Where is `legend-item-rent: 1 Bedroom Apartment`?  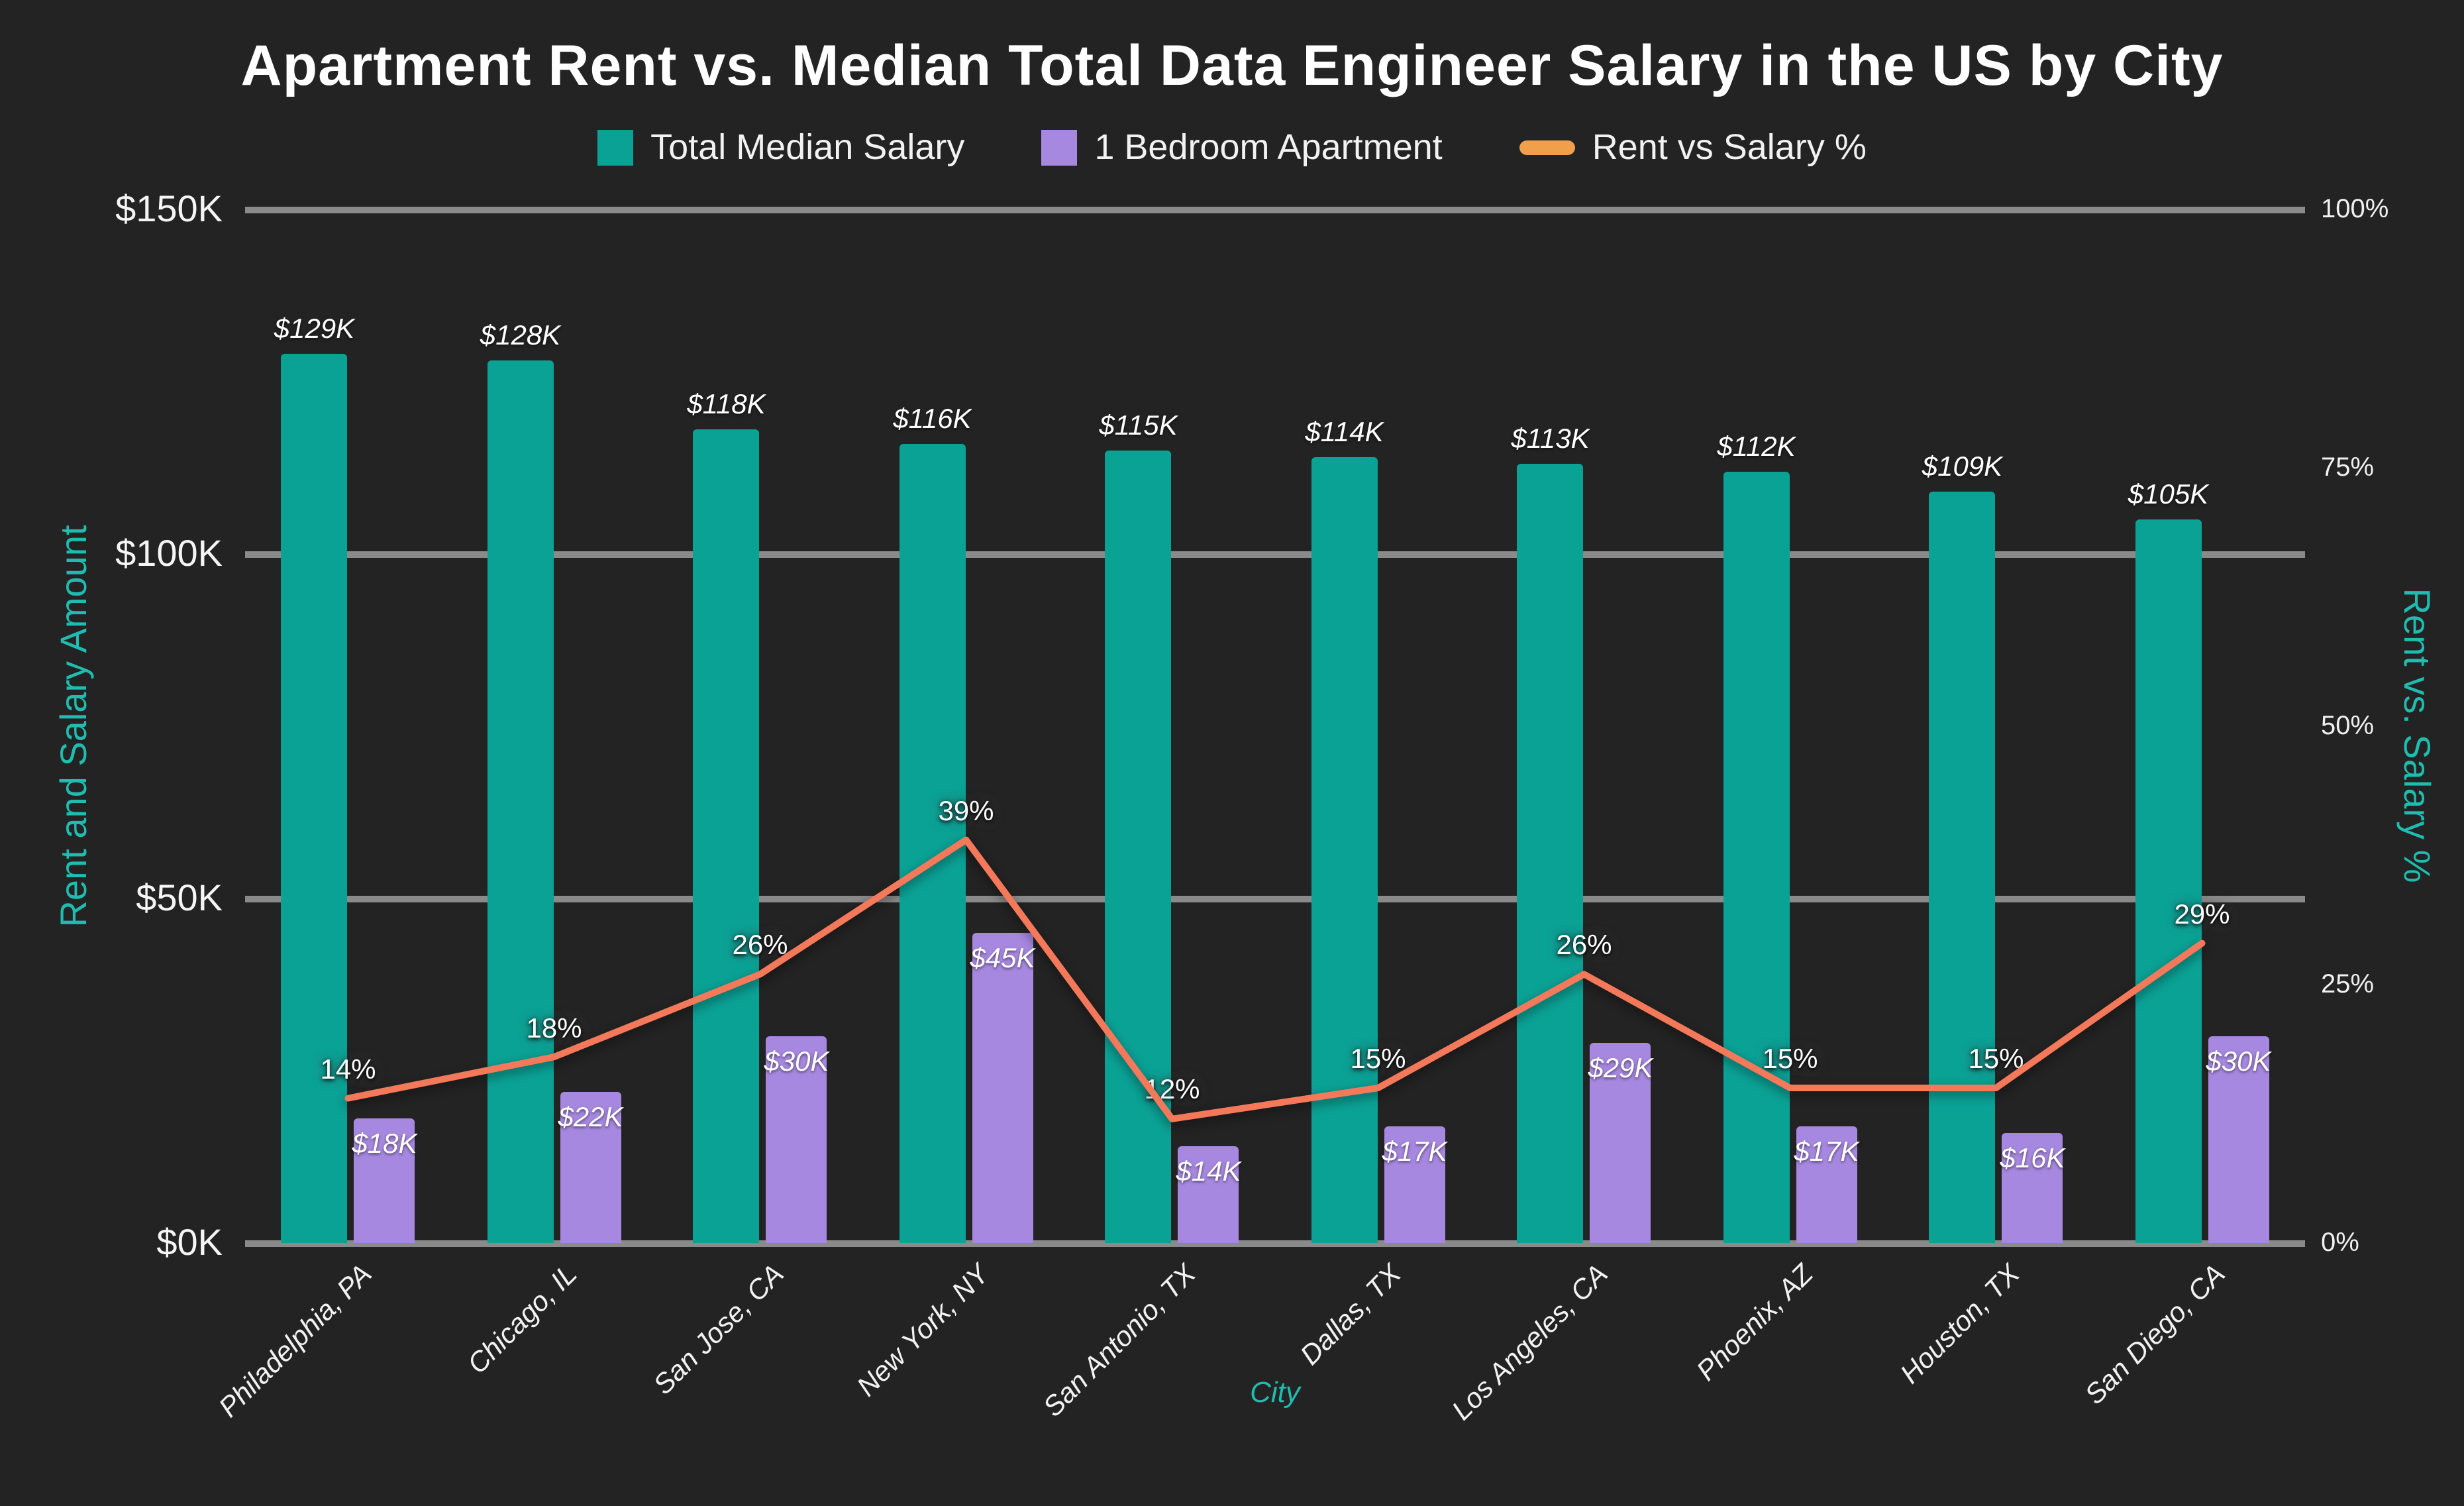 legend-item-rent: 1 Bedroom Apartment is located at coordinates (1242, 147).